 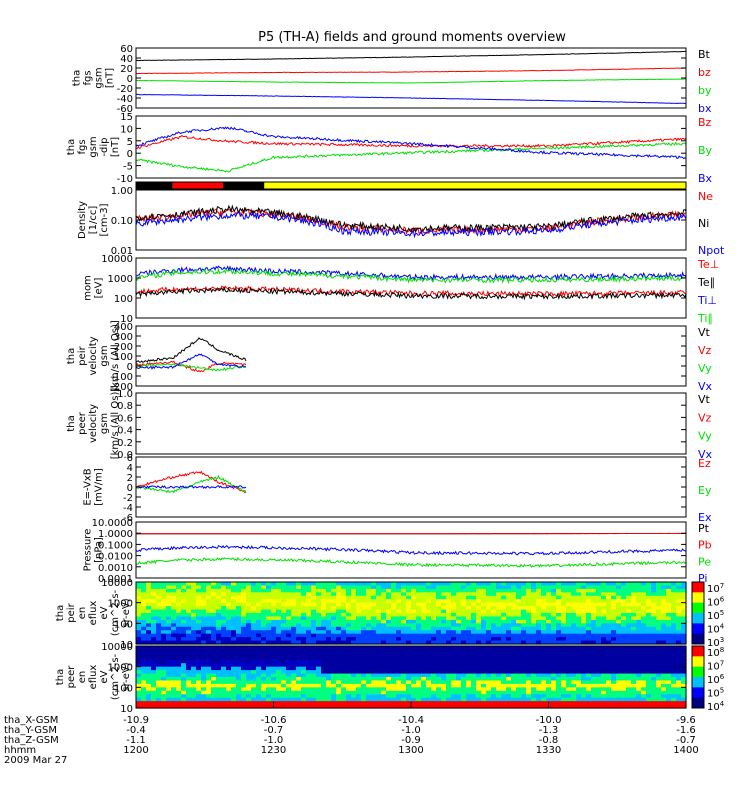 What do you see at coordinates (411, 142) in the screenshot?
I see `series-line-Bz` at bounding box center [411, 142].